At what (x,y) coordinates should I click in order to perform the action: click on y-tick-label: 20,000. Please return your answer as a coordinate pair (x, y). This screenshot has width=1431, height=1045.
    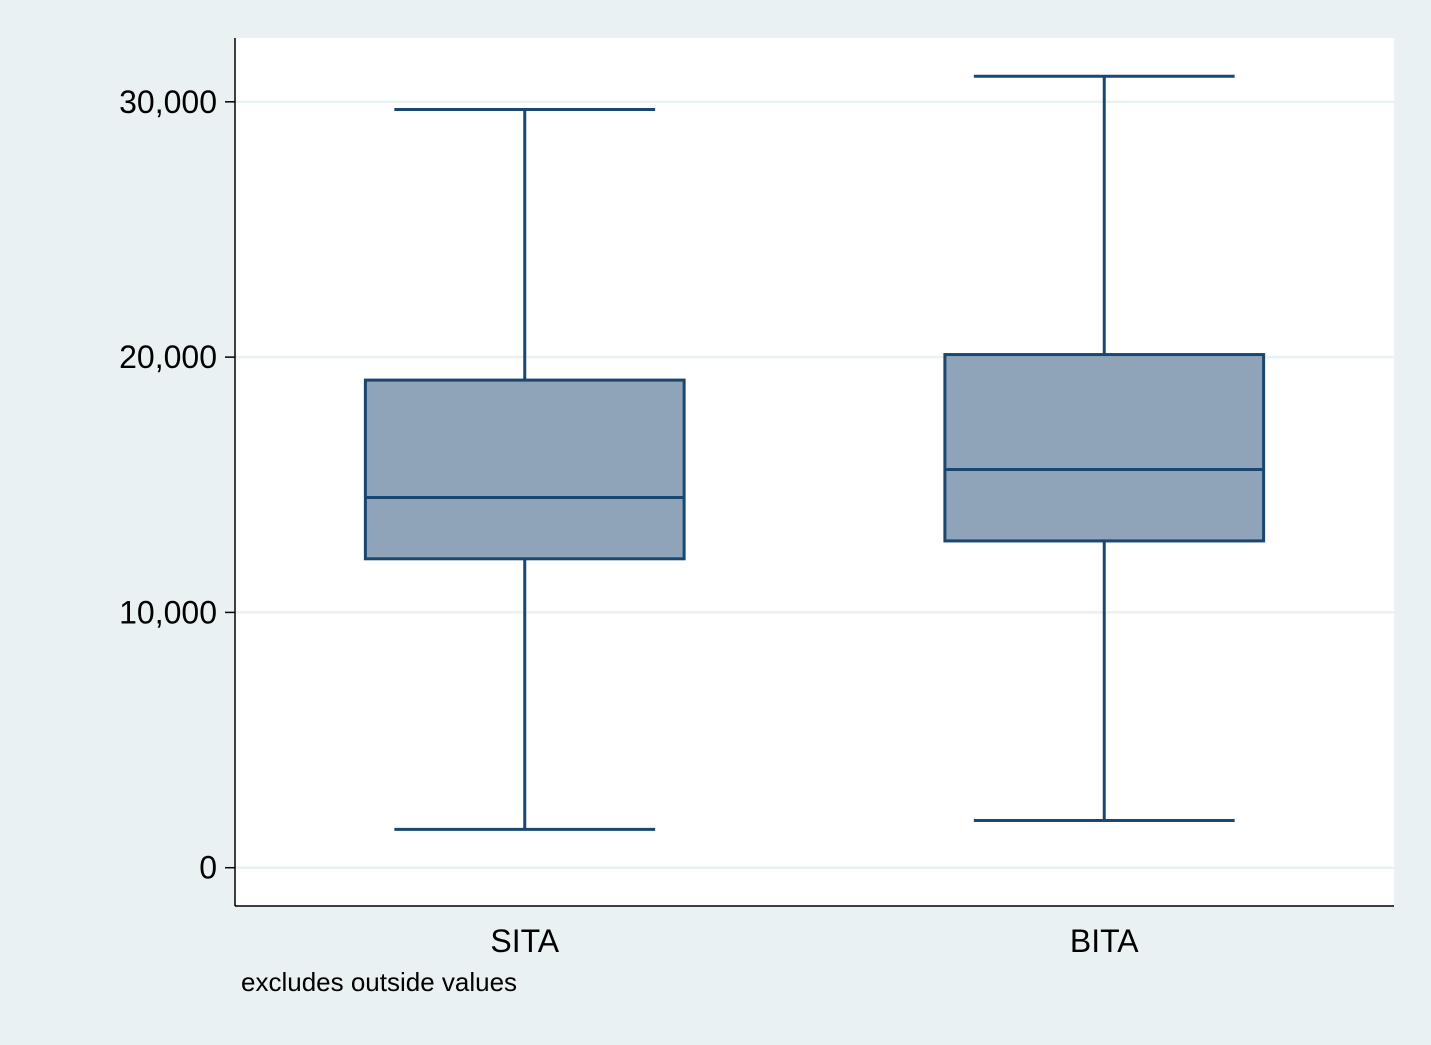
    Looking at the image, I should click on (168, 357).